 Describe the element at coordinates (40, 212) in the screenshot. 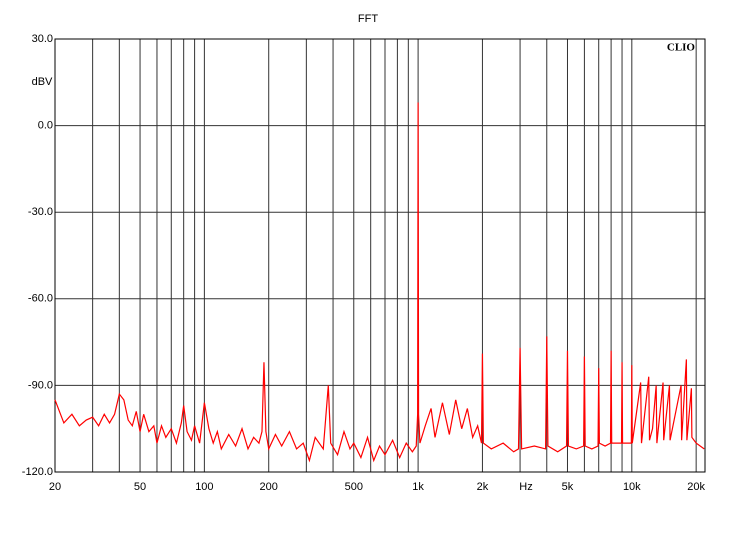

I see `y-tick-label: -30.0` at that location.